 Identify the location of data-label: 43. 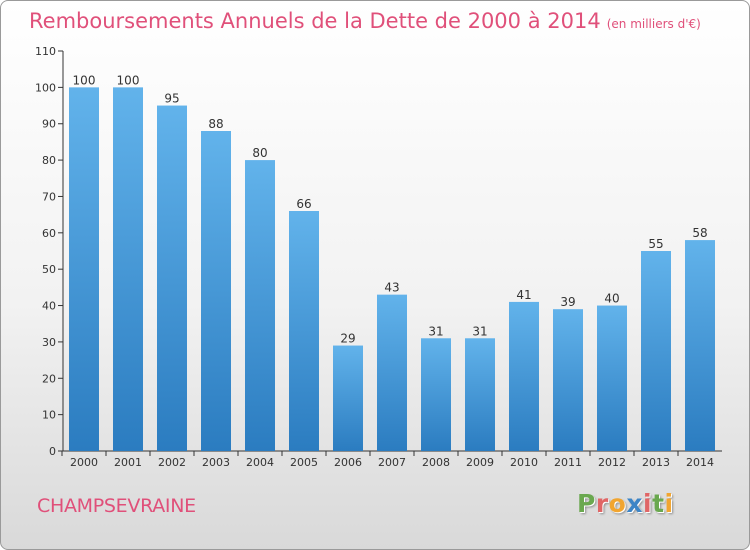
(391, 288).